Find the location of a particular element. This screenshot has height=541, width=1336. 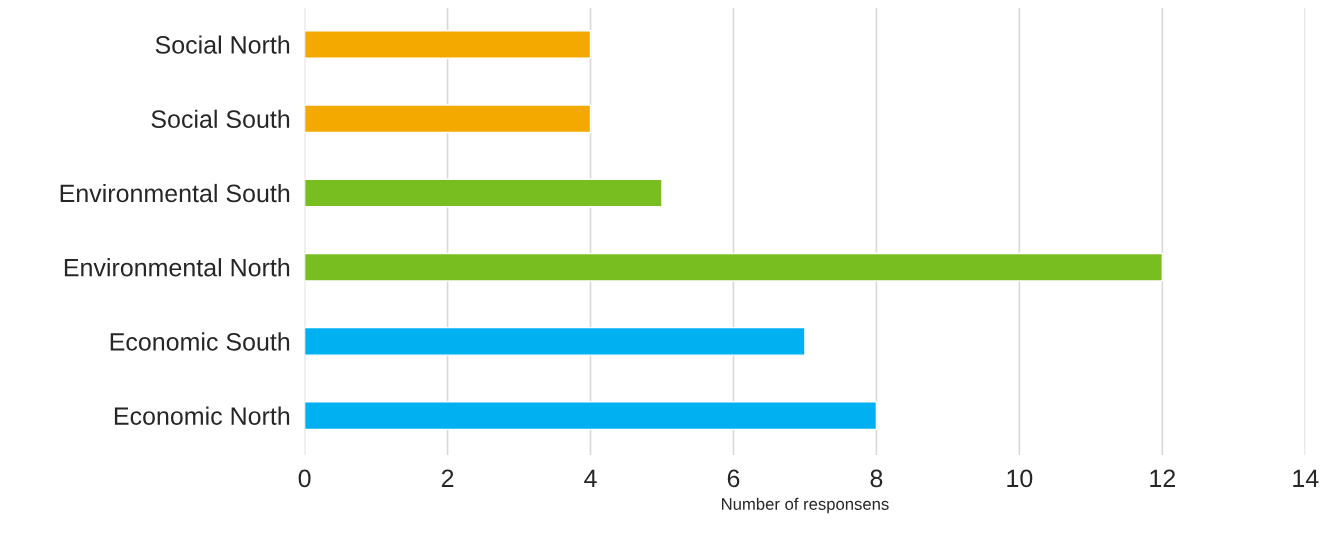

x-tick-label: 10 is located at coordinates (1020, 478).